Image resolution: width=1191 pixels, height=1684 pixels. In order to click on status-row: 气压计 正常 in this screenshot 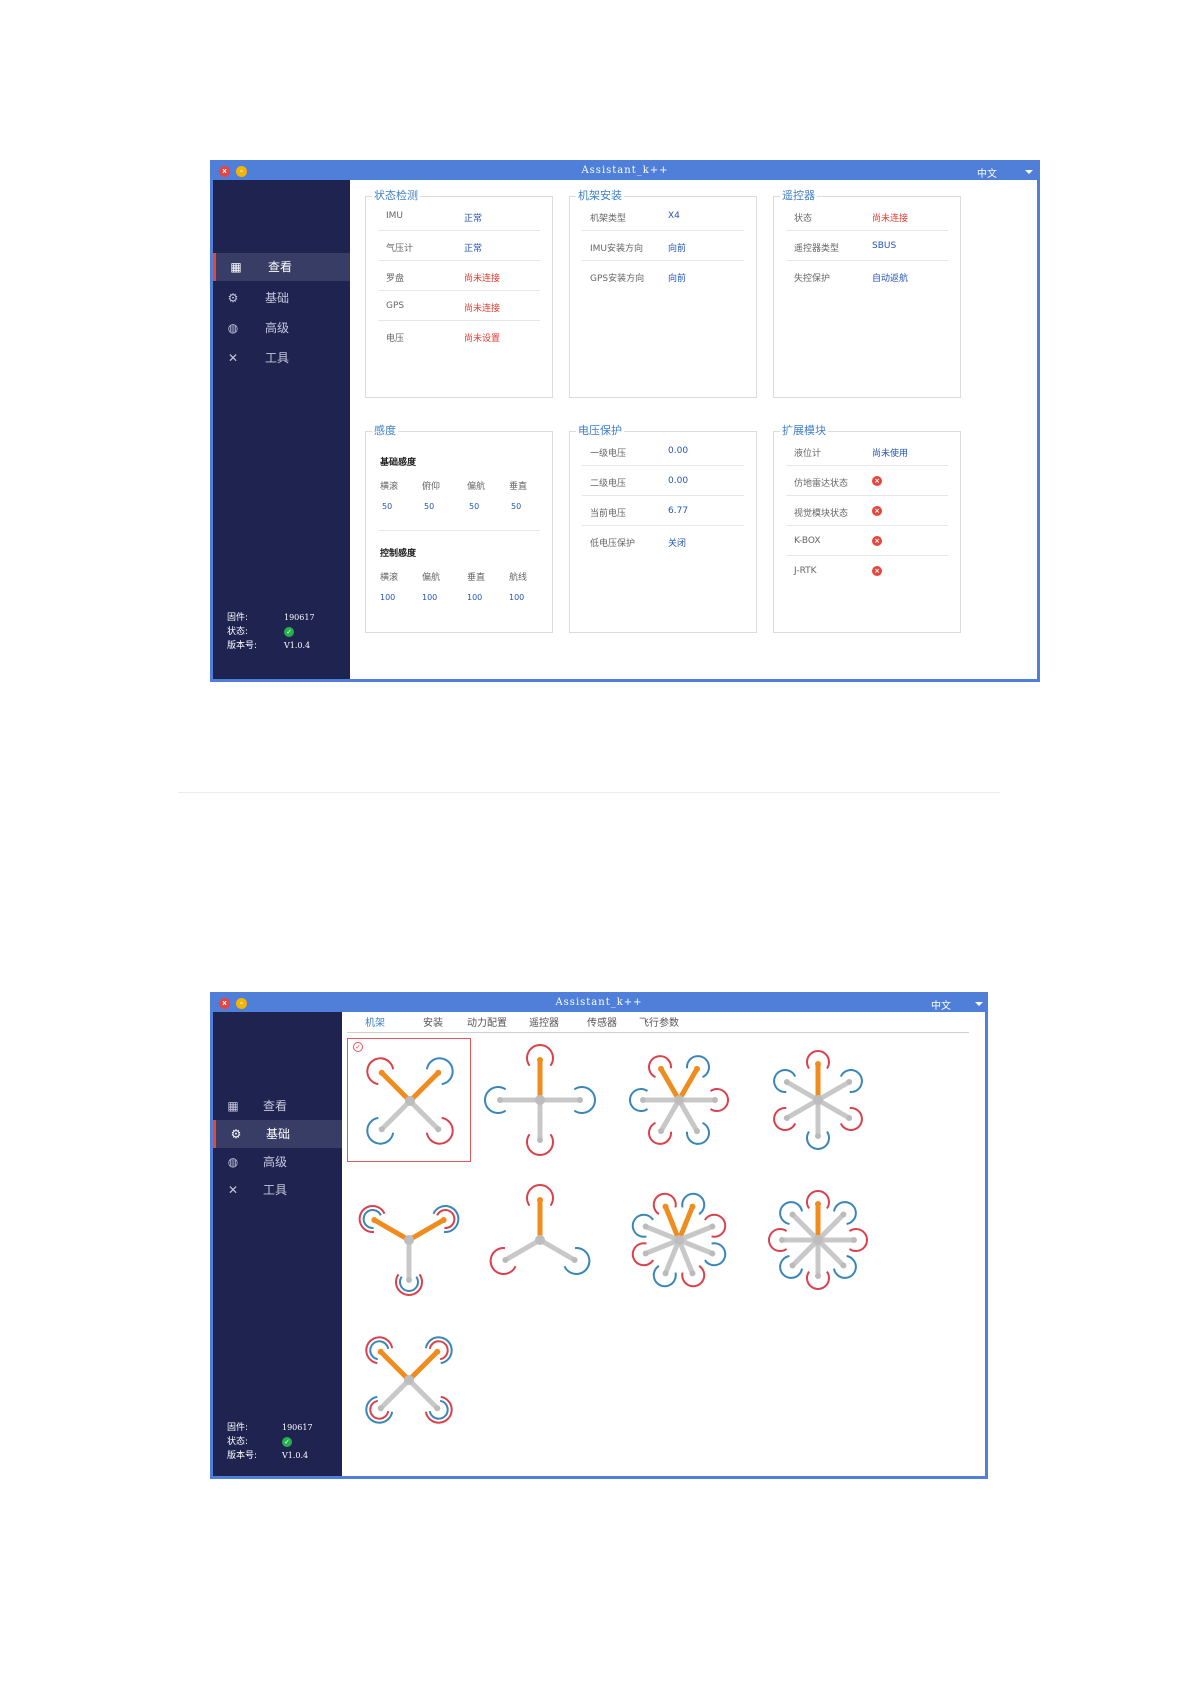, I will do `click(459, 247)`.